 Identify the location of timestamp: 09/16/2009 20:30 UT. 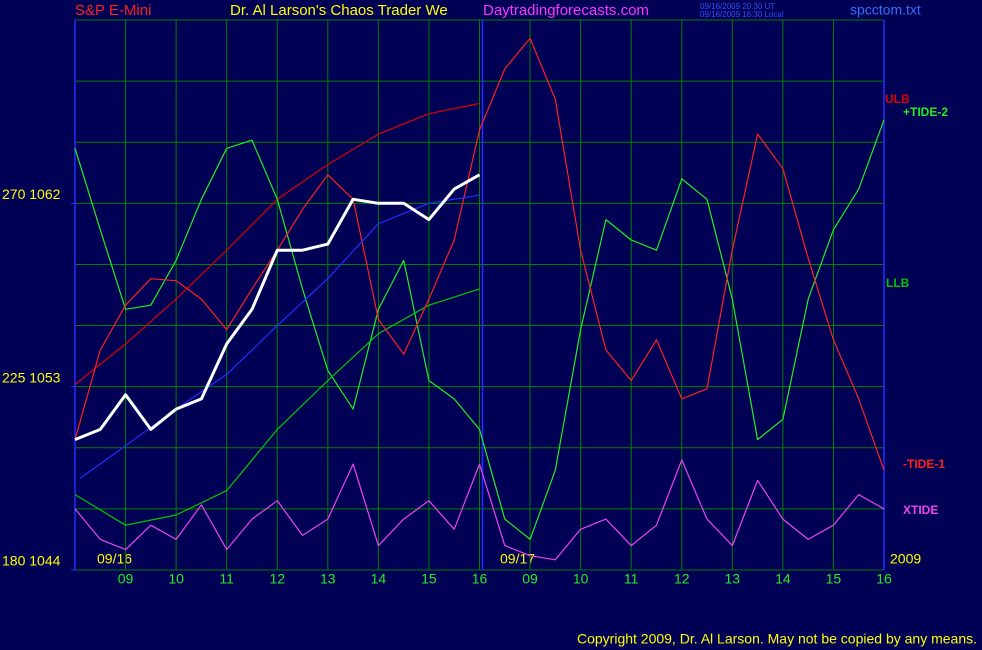
(737, 6).